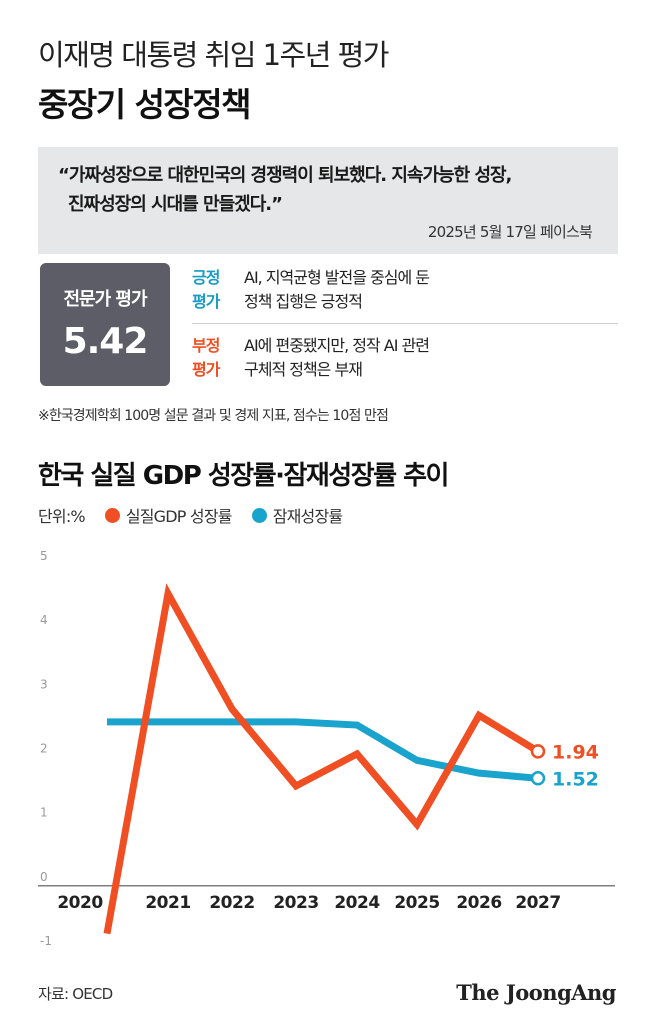 This screenshot has height=1028, width=658. What do you see at coordinates (212, 290) in the screenshot?
I see `positive-evaluation-tag: 긍정 평가` at bounding box center [212, 290].